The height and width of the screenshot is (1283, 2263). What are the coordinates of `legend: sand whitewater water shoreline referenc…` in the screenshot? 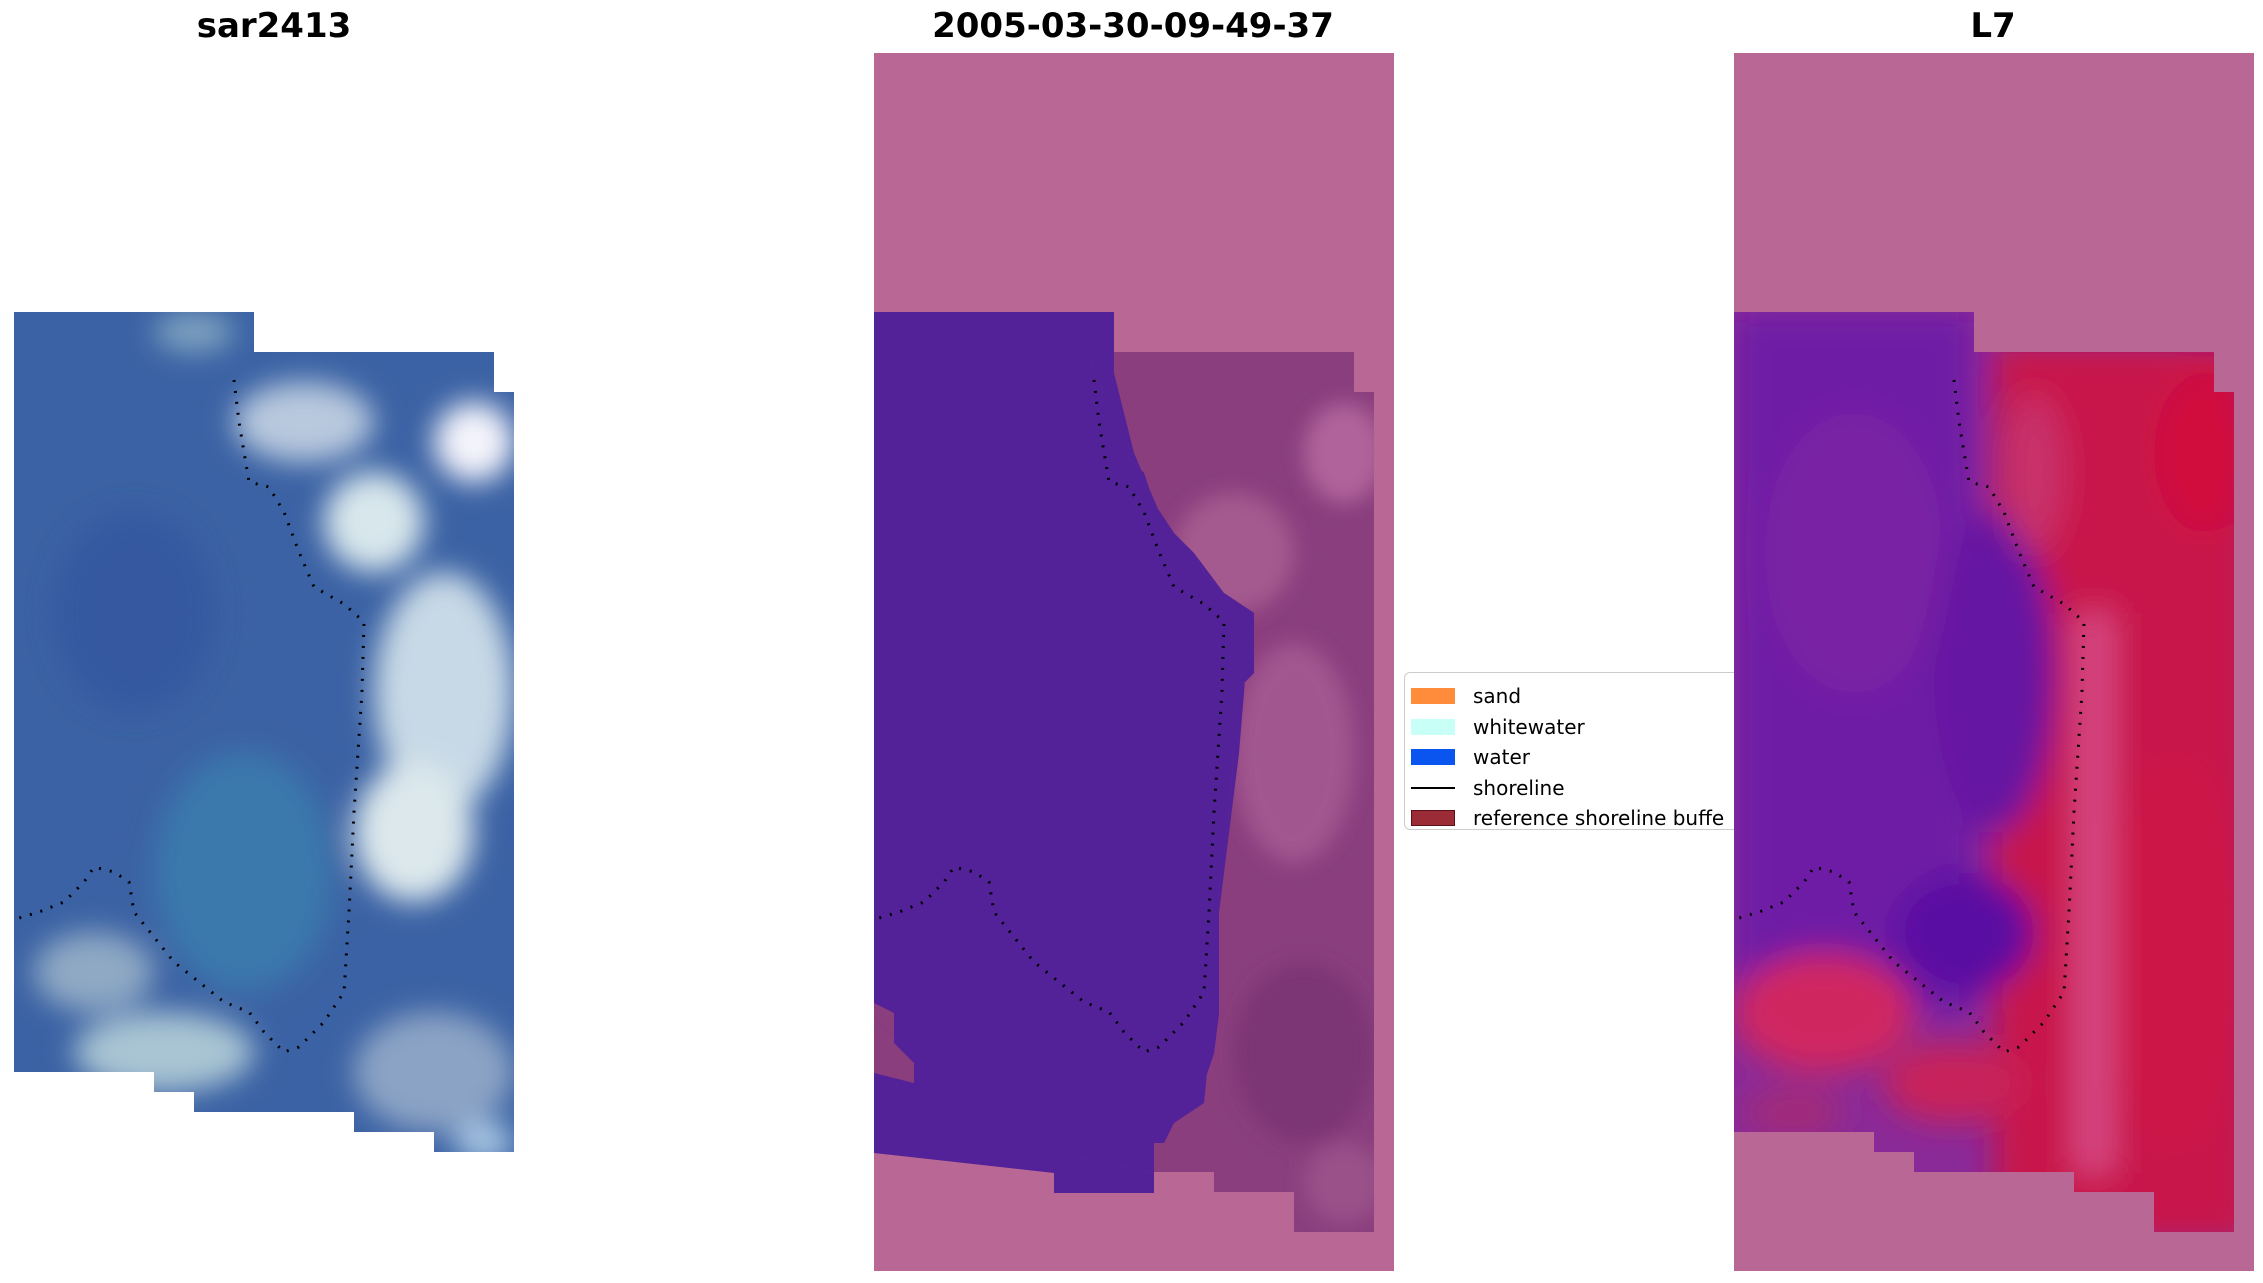 It's located at (1574, 751).